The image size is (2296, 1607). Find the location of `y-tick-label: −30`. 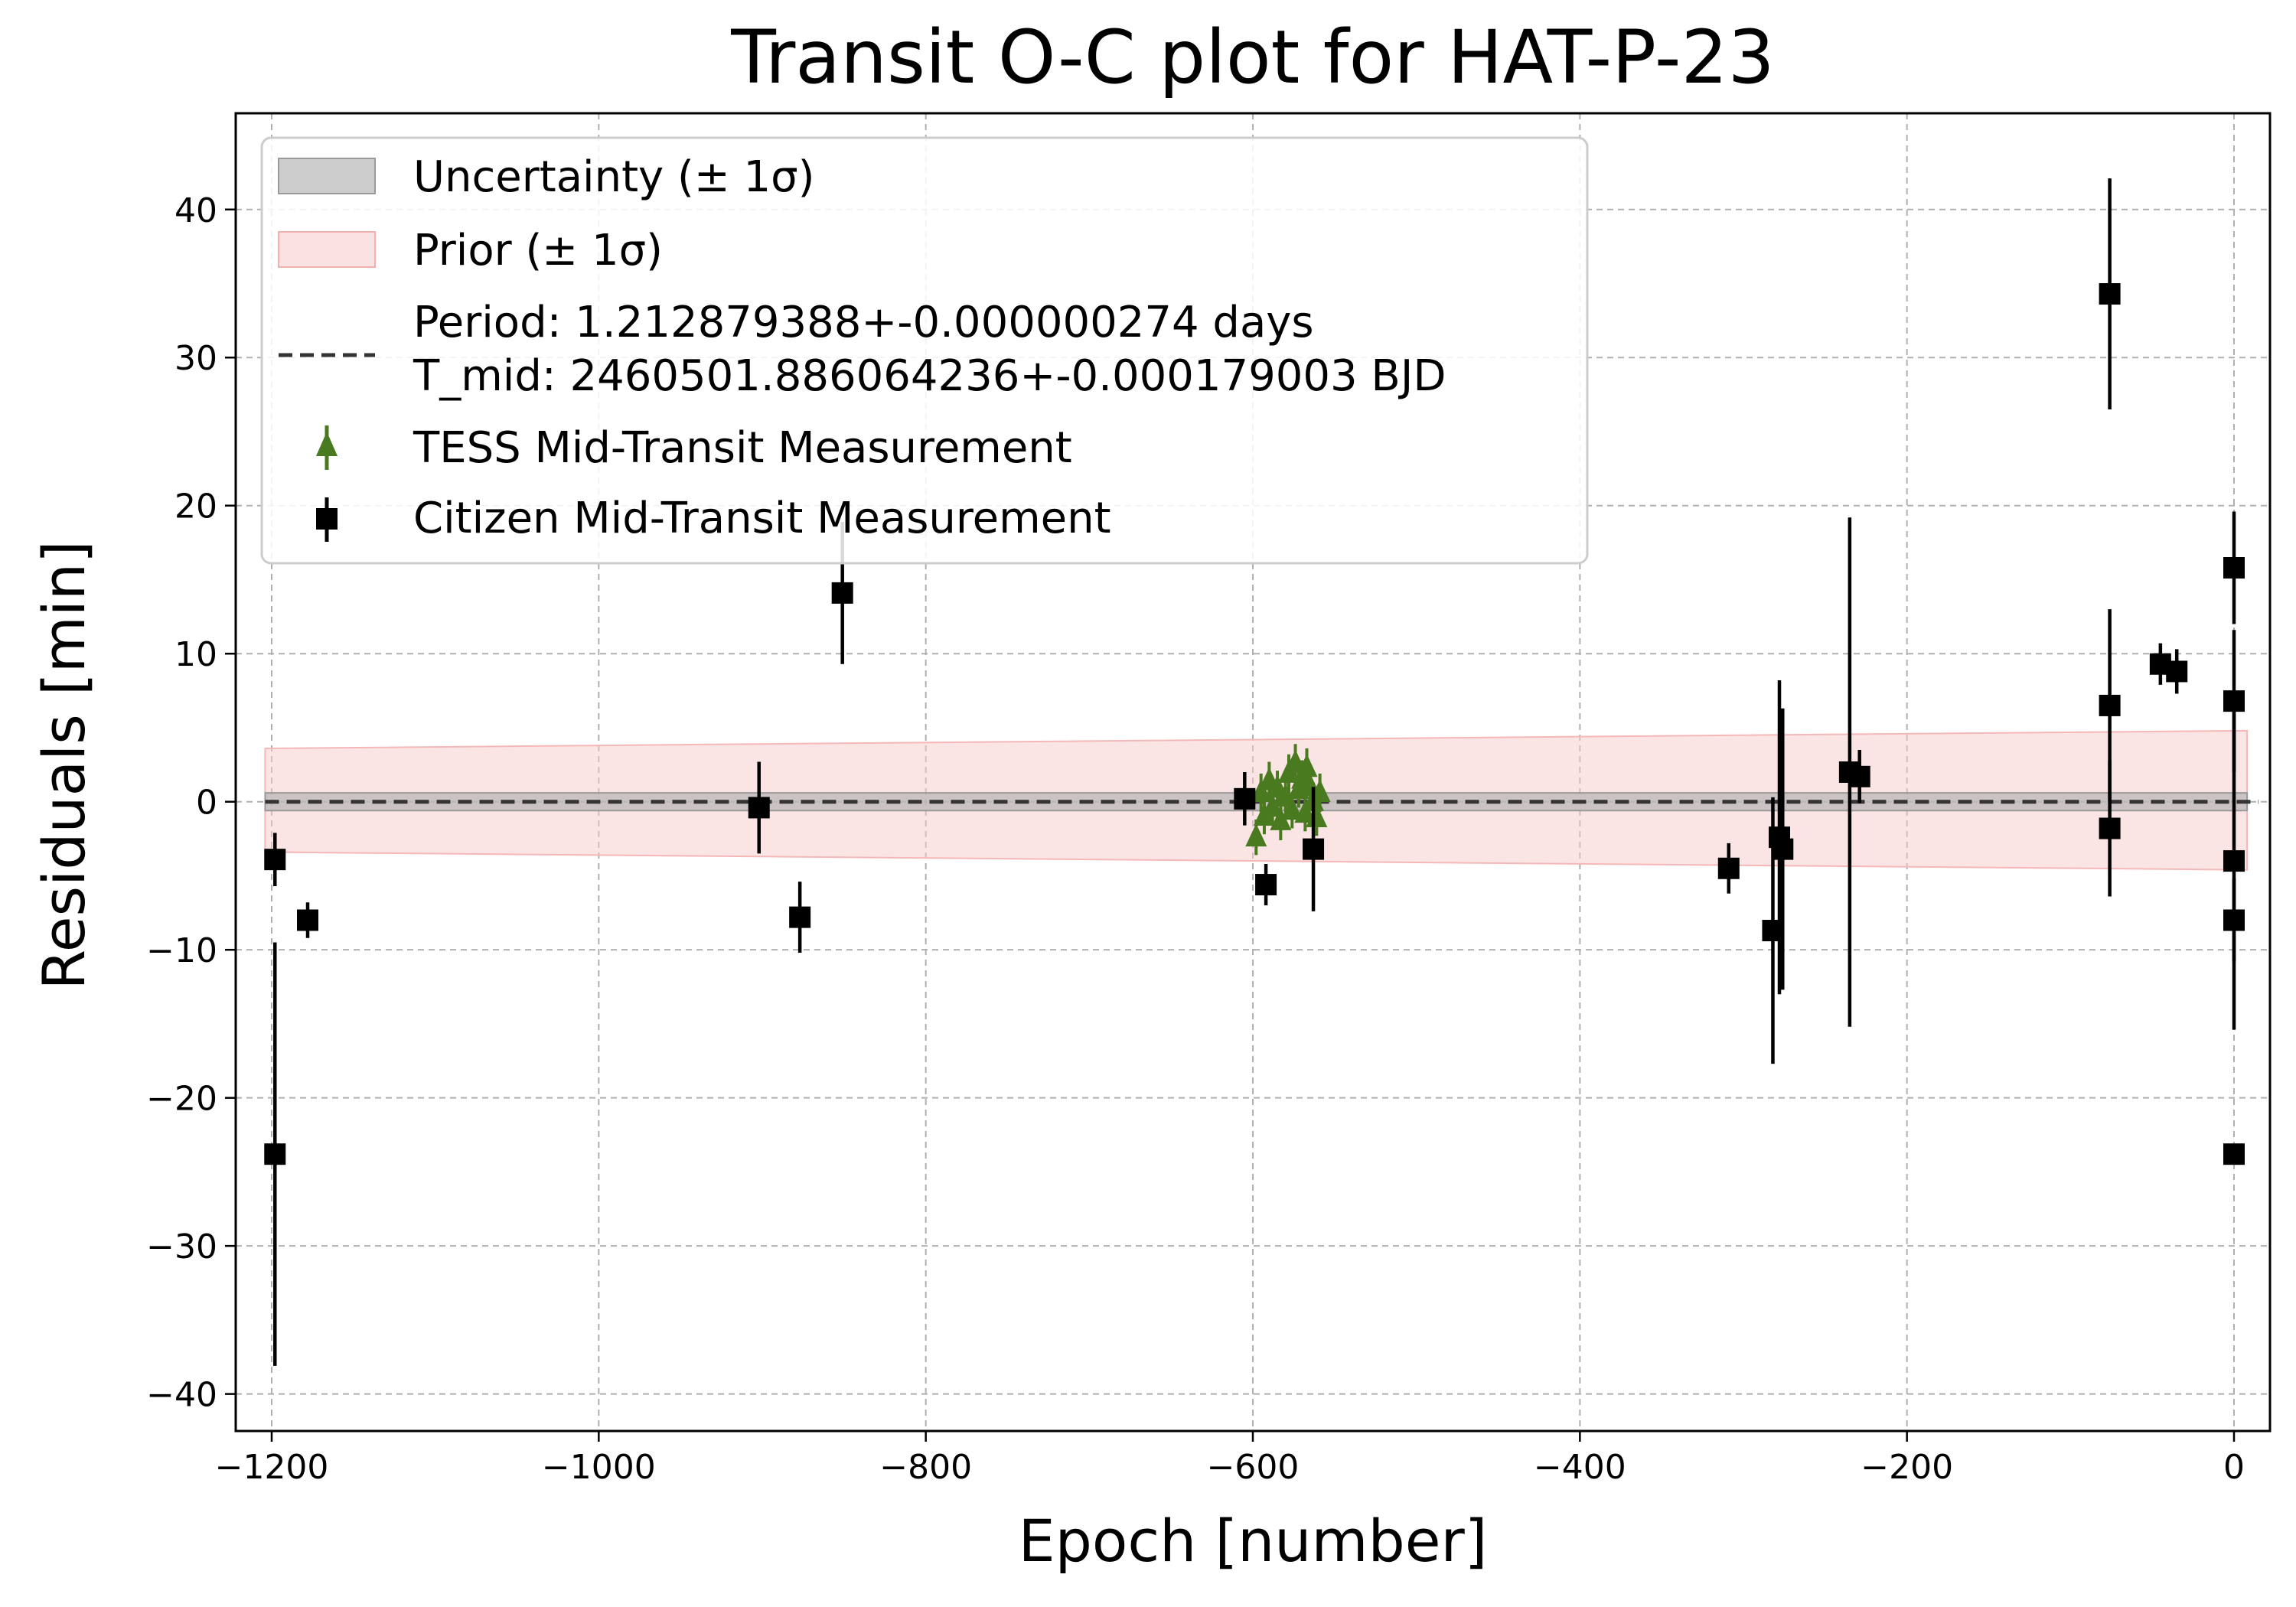

y-tick-label: −30 is located at coordinates (181, 1246).